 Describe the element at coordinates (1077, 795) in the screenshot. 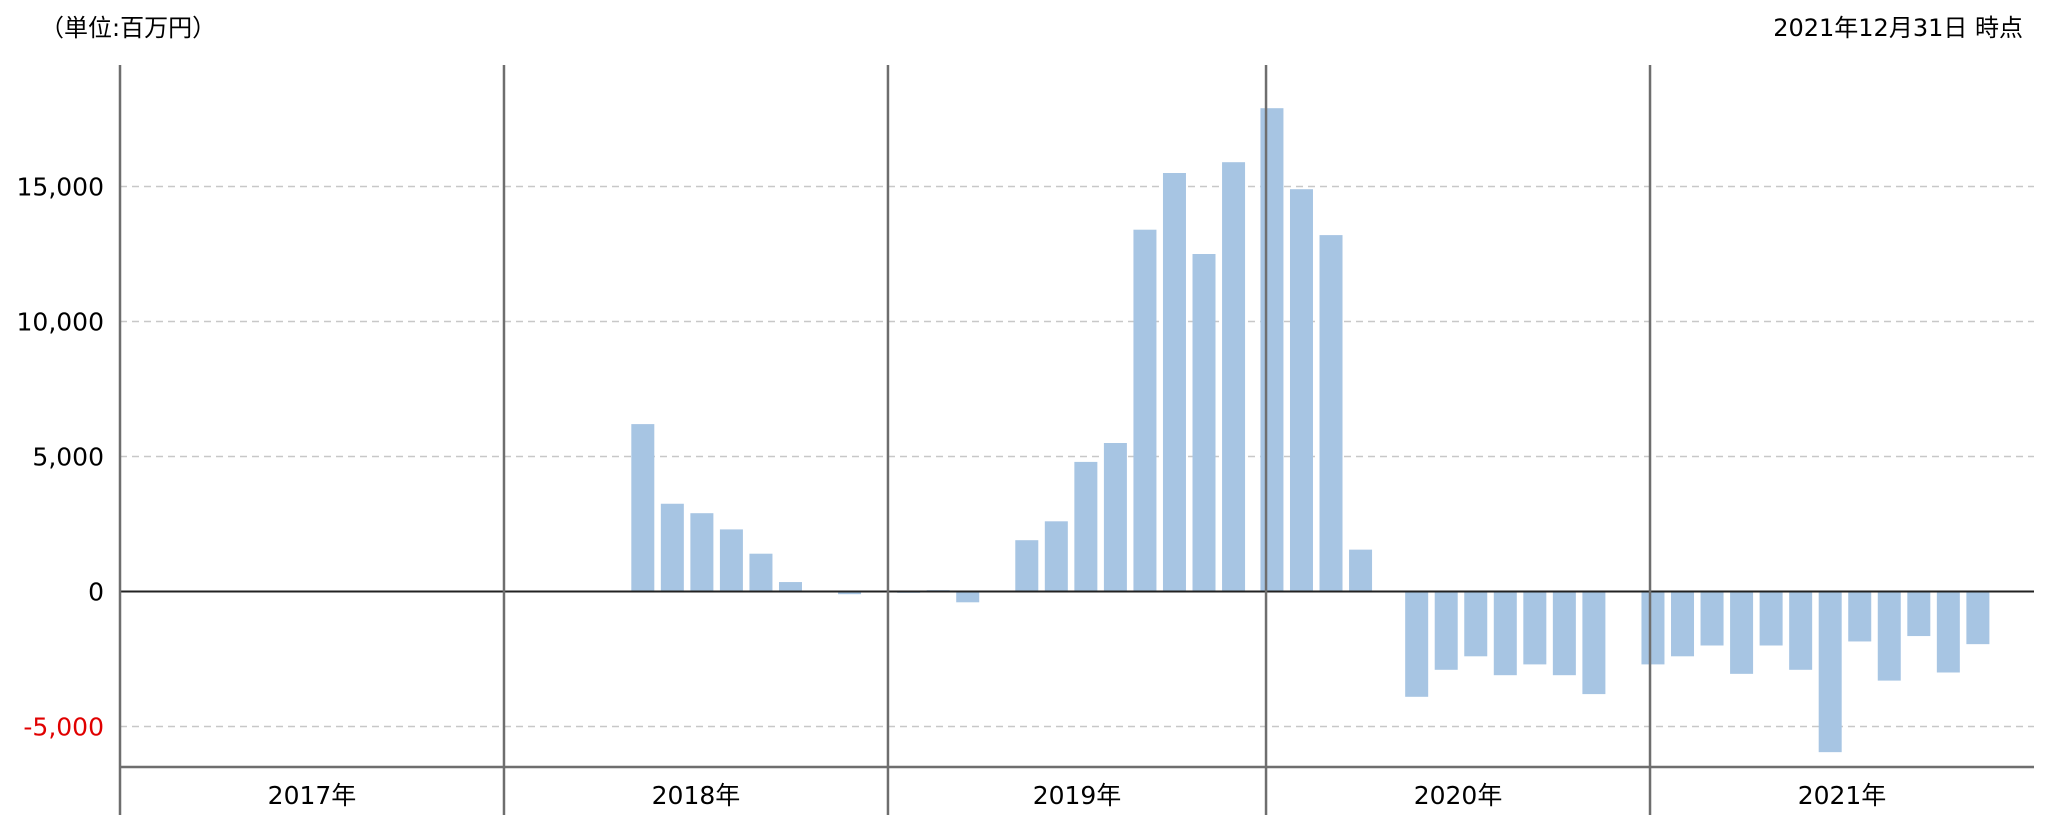

I see `x-year-label: 2019年` at that location.